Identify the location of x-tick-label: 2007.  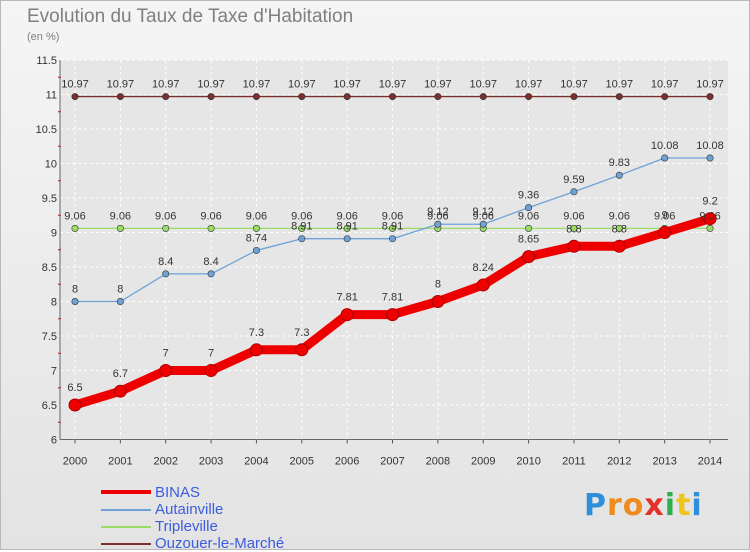
(392, 462).